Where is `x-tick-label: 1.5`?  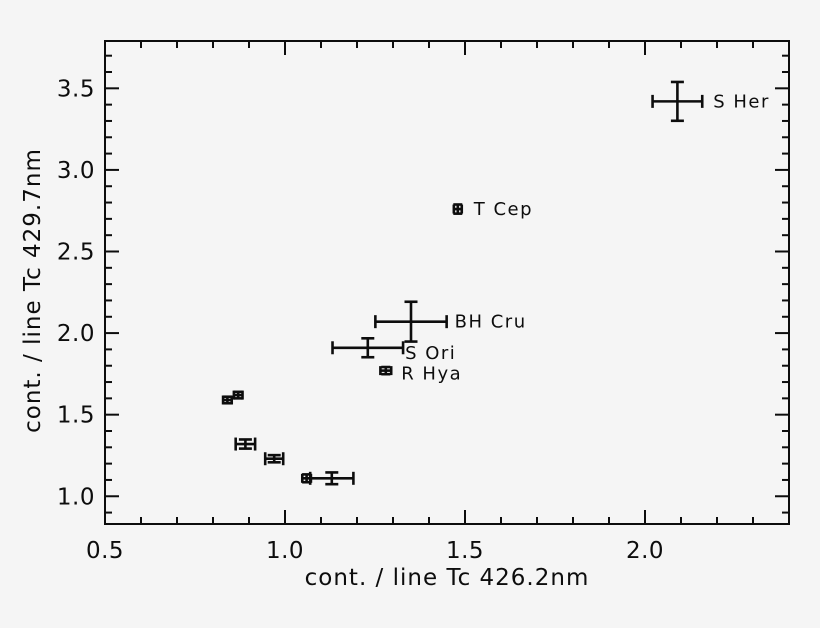
x-tick-label: 1.5 is located at coordinates (465, 551).